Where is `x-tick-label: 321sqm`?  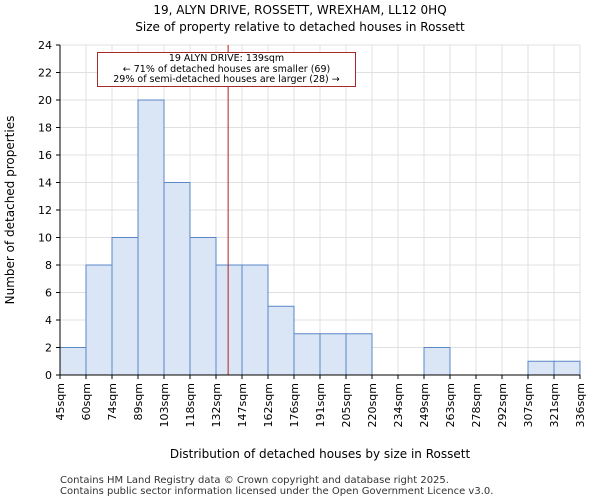 x-tick-label: 321sqm is located at coordinates (554, 405).